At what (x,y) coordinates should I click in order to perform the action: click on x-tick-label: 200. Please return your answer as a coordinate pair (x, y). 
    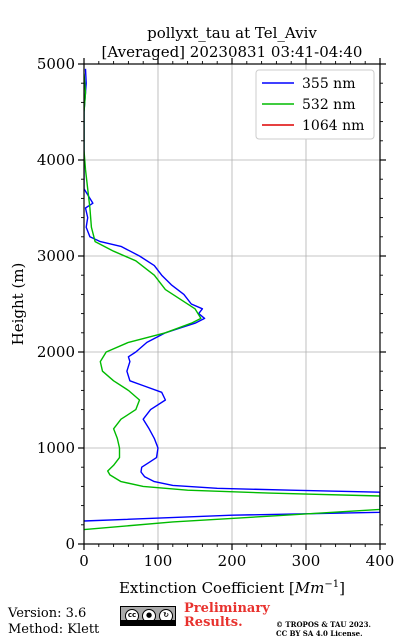
    Looking at the image, I should click on (232, 561).